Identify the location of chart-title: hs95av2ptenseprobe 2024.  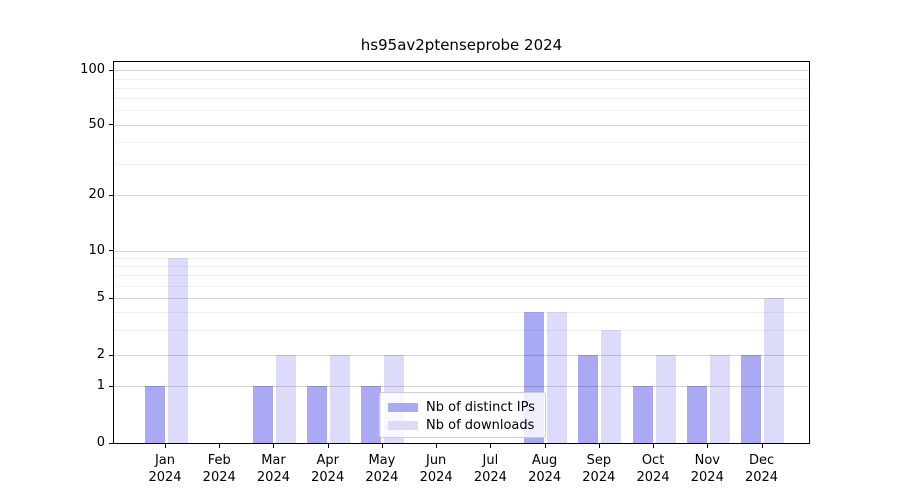
(461, 45).